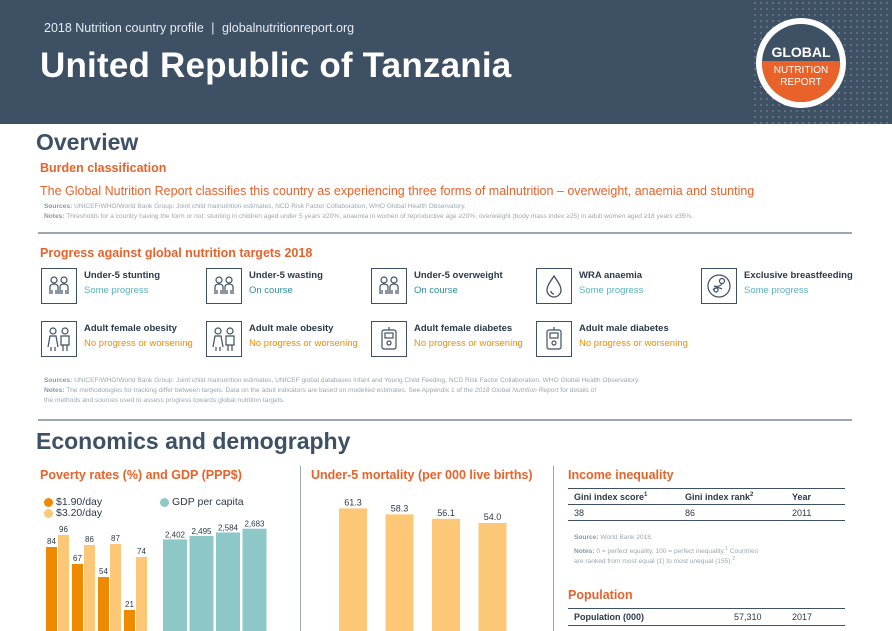 This screenshot has height=631, width=892. I want to click on website-link: globalnutritionreport.org, so click(288, 28).